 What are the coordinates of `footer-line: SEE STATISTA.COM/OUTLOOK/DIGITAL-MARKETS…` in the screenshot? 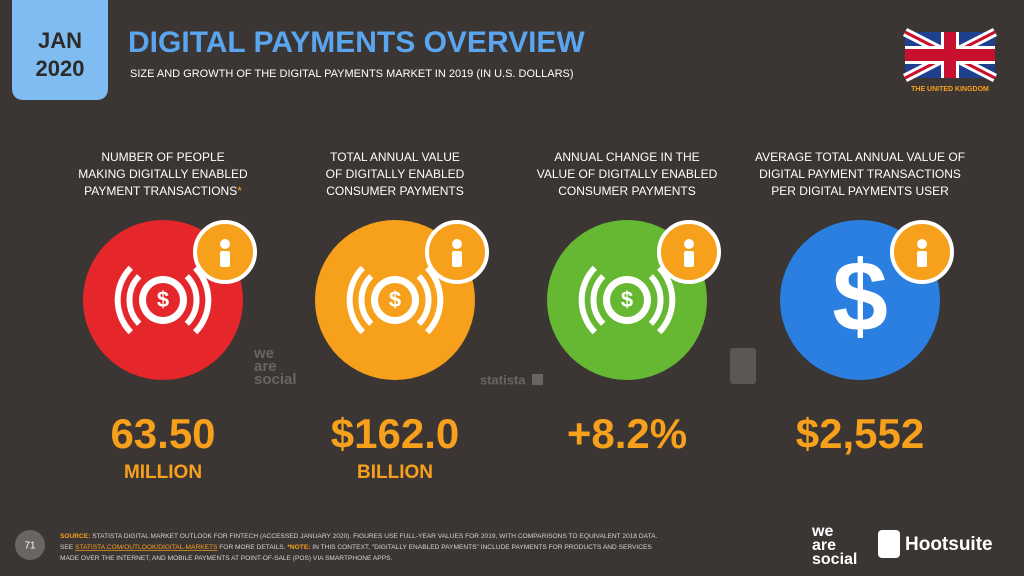 It's located at (356, 547).